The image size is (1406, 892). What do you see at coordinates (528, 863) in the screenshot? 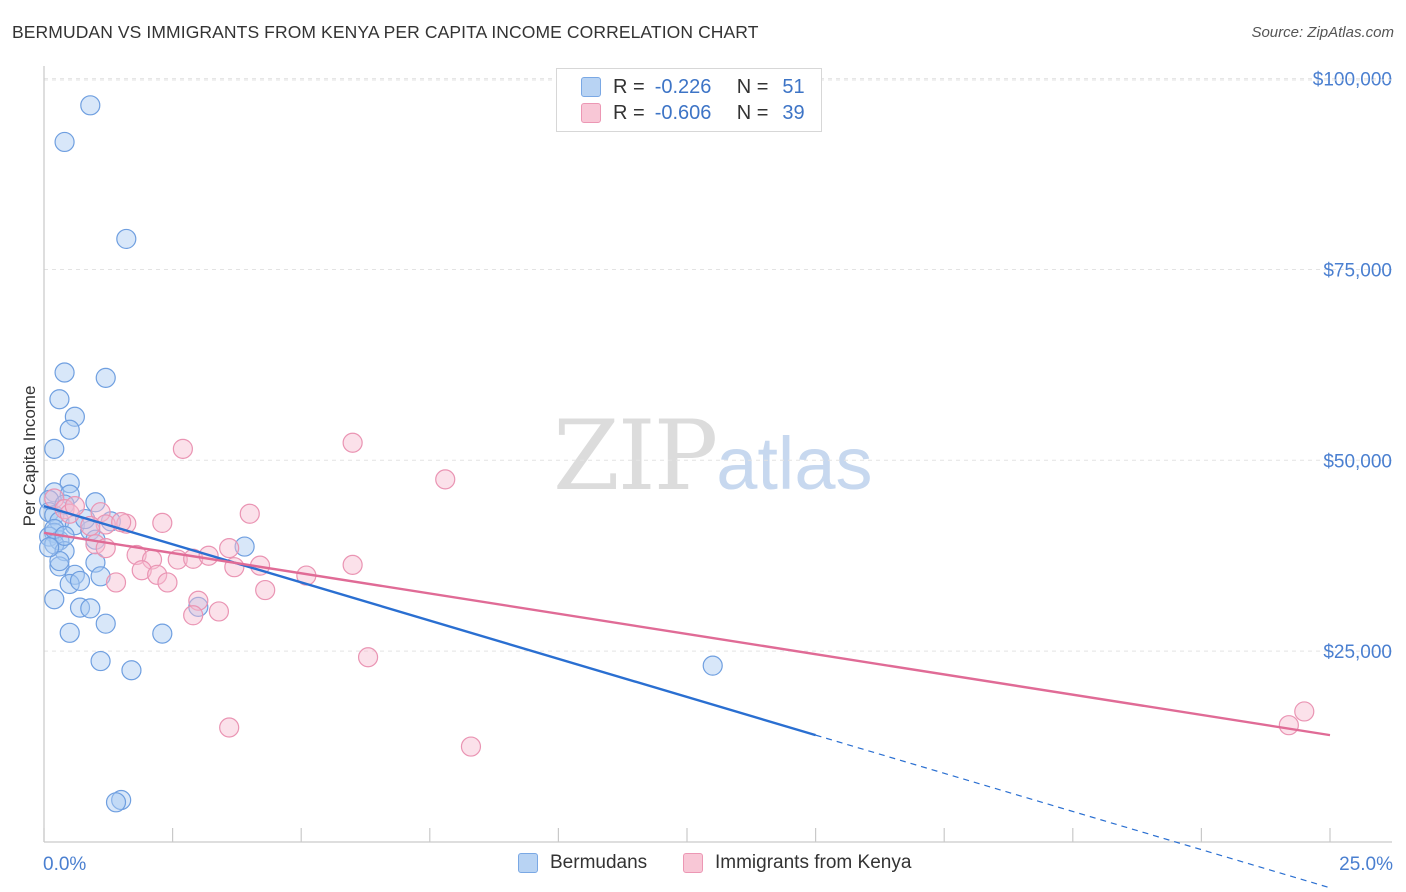
I see `bottom-legend-swatch-bermudans` at bounding box center [528, 863].